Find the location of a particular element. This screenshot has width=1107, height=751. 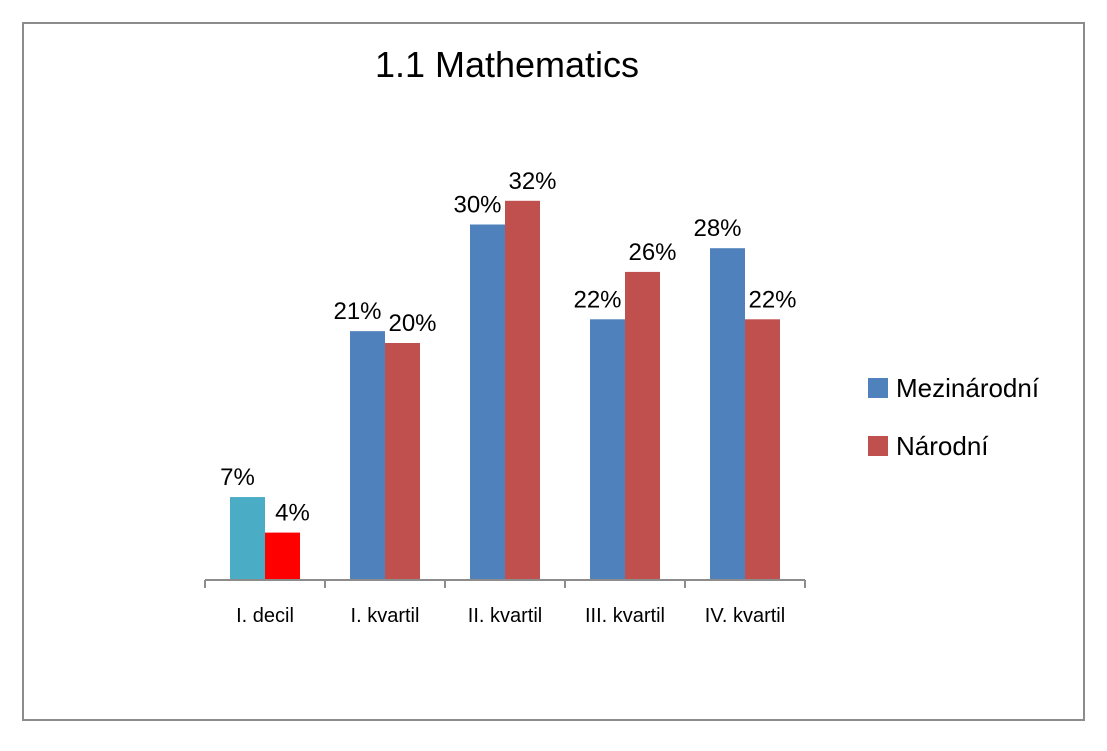

data-label-mezinarodni-i-kvartil: 21% is located at coordinates (357, 311).